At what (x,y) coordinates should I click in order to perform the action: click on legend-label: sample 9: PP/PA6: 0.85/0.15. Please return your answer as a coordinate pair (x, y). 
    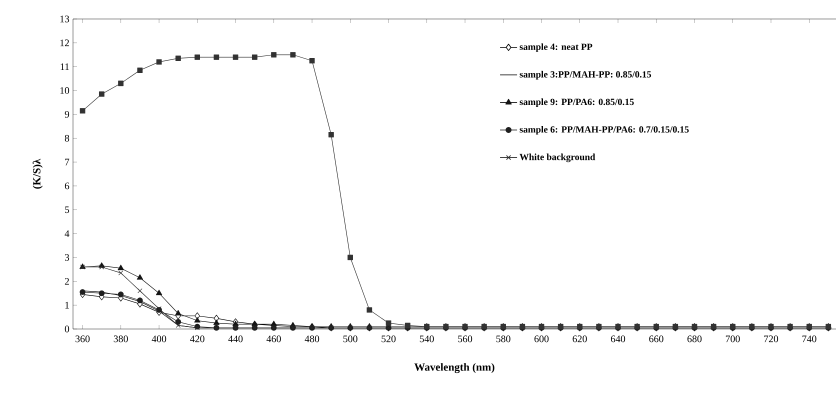
    Looking at the image, I should click on (577, 103).